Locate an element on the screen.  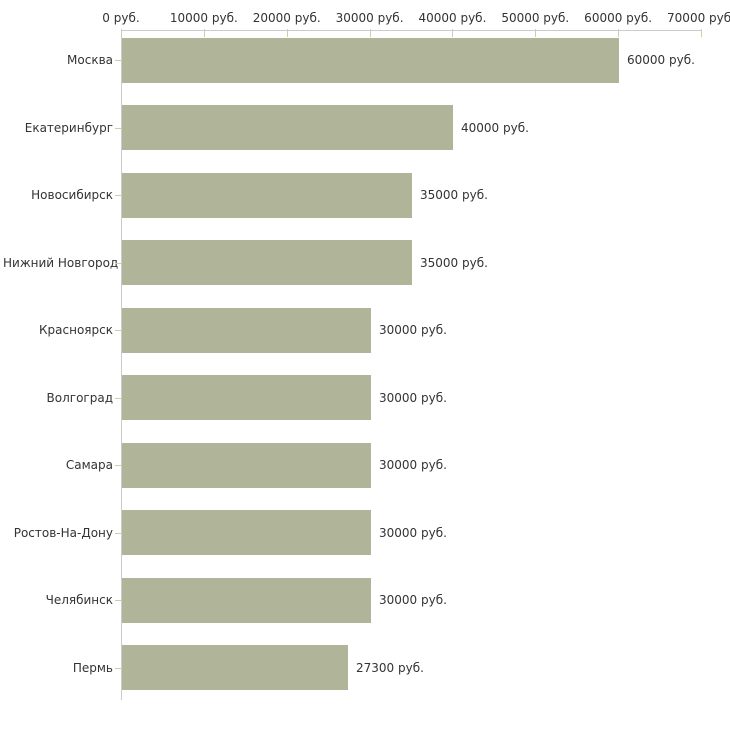
category-label: Красноярск is located at coordinates (76, 330).